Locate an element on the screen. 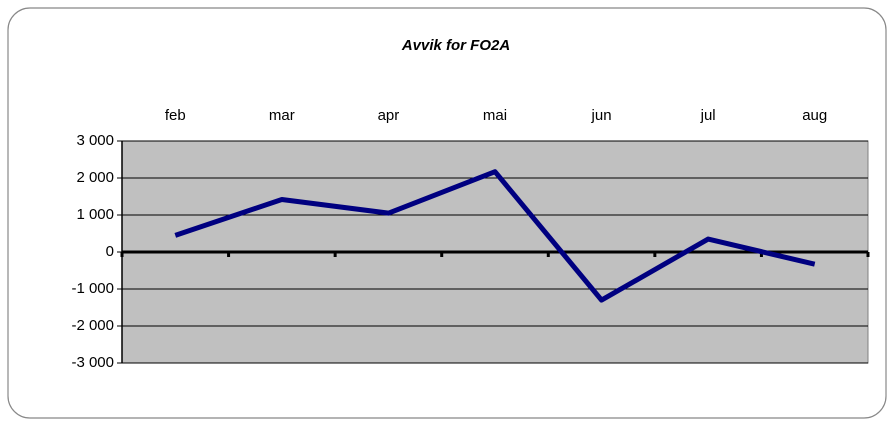 The width and height of the screenshot is (892, 423). y-tick-label: 3 000 is located at coordinates (95, 140).